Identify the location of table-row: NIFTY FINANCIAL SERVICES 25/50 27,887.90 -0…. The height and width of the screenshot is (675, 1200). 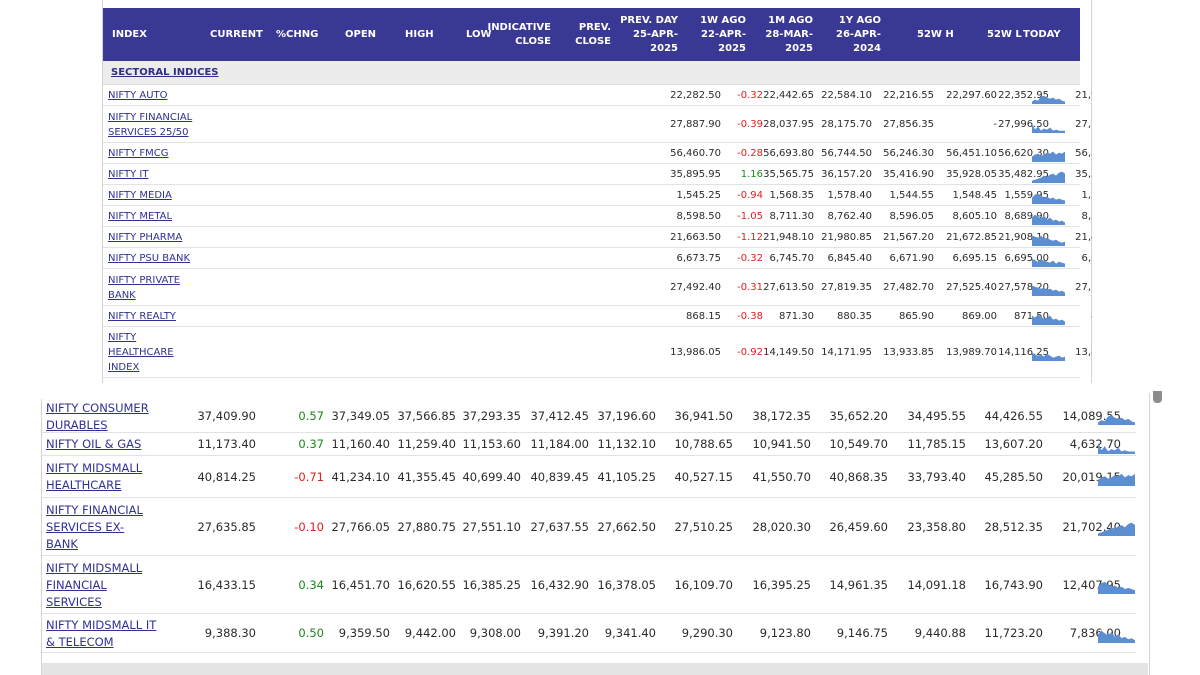
(597, 124).